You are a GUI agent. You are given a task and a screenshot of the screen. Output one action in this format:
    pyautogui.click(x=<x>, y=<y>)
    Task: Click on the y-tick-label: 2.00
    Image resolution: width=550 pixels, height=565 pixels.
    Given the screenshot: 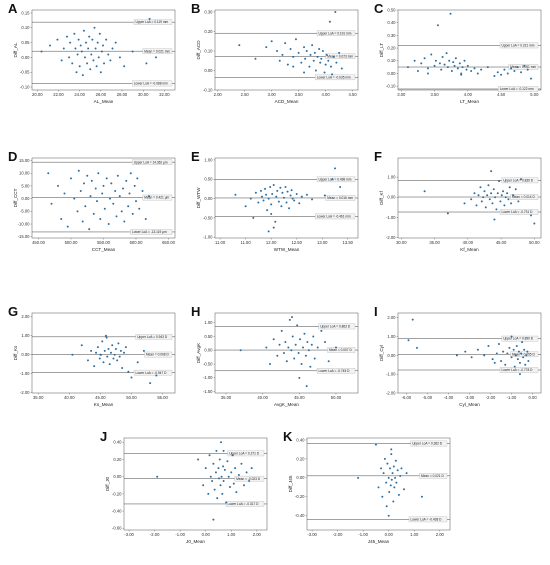 What is the action you would take?
    pyautogui.click(x=391, y=317)
    